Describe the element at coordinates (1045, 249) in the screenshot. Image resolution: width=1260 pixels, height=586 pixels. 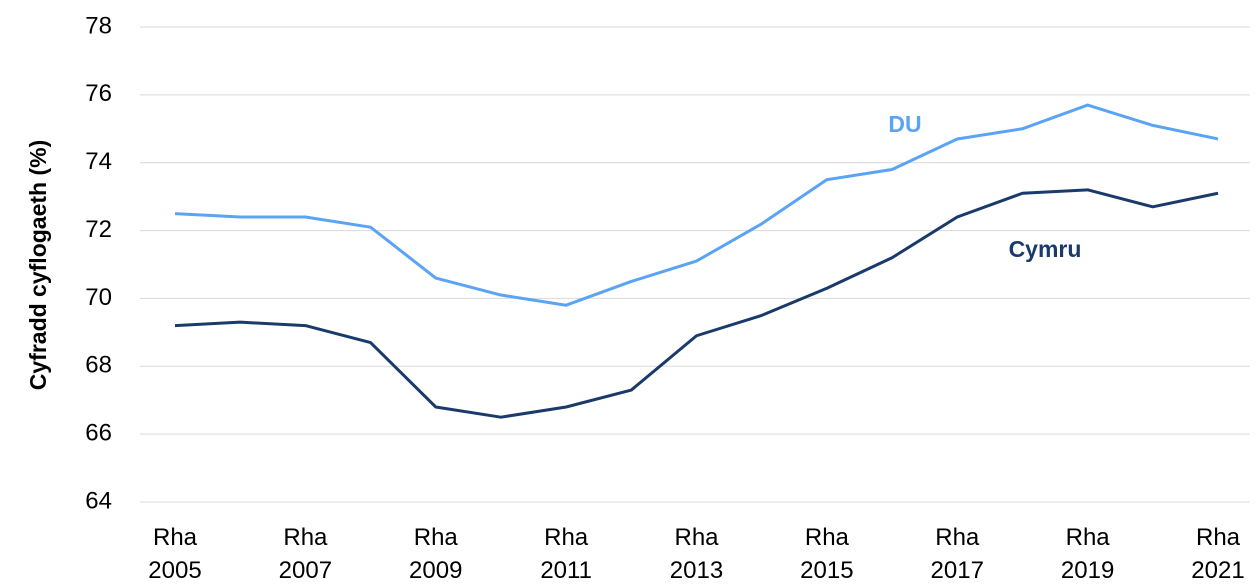
I see `series-label: Cymru` at that location.